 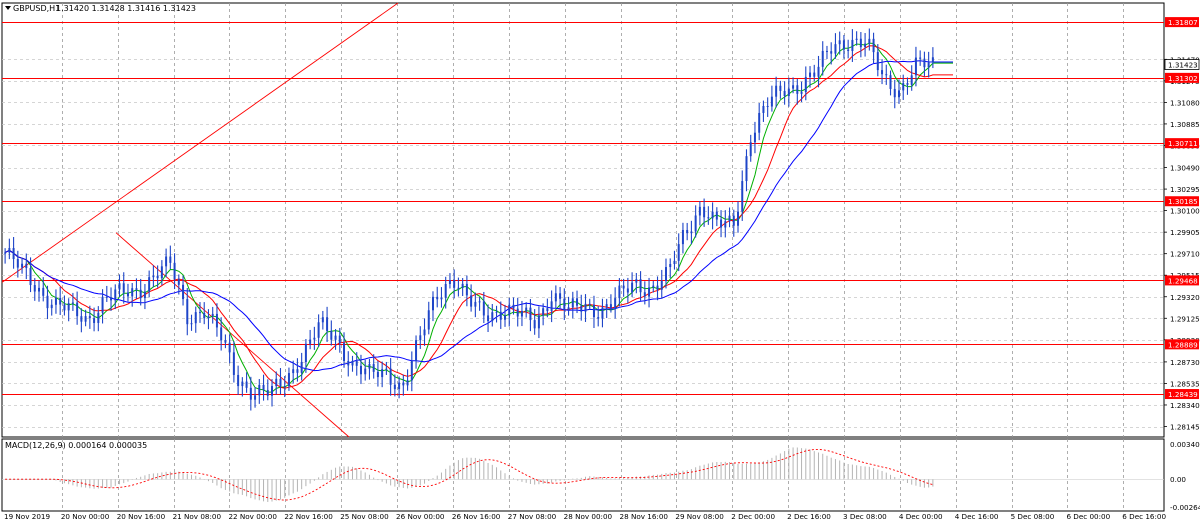 I want to click on price-tick-label: 1.29710, so click(x=1185, y=254).